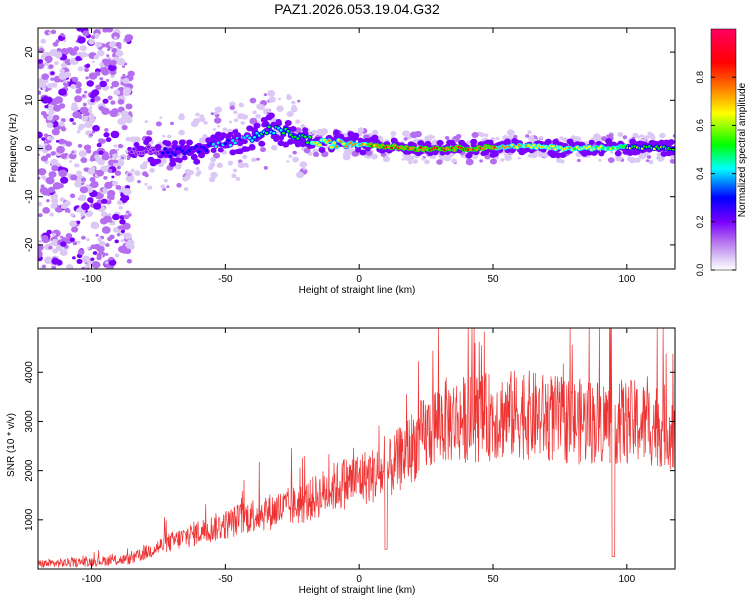 The height and width of the screenshot is (600, 750). Describe the element at coordinates (29, 372) in the screenshot. I see `snr-y-tick-label: 4000` at that location.